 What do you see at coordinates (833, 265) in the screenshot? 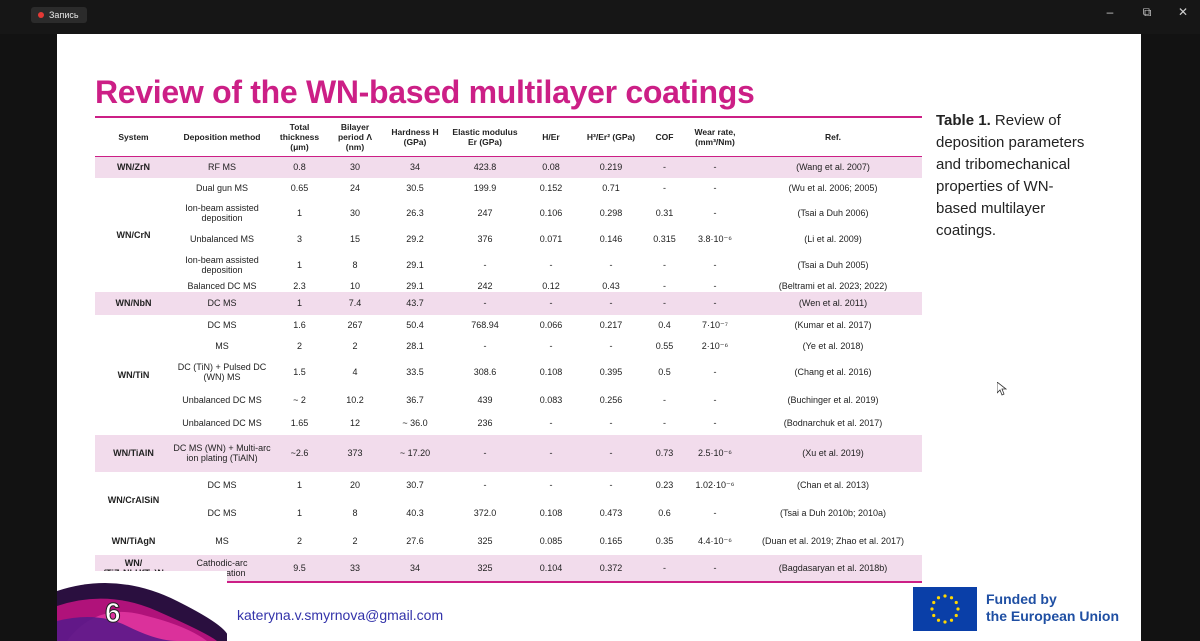
I see `table-cell: (Tsai a Duh 2005)` at bounding box center [833, 265].